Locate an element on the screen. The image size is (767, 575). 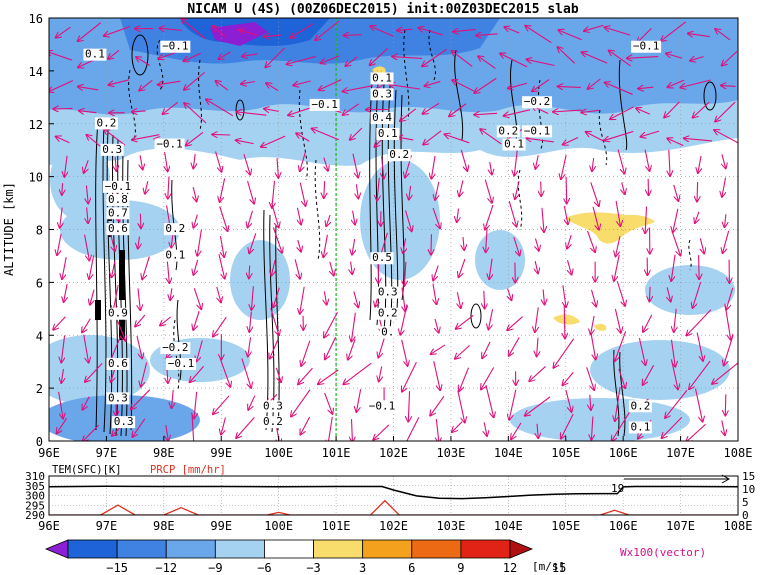
prcp-axis-label: PRCP [mm/hr] is located at coordinates (188, 470).